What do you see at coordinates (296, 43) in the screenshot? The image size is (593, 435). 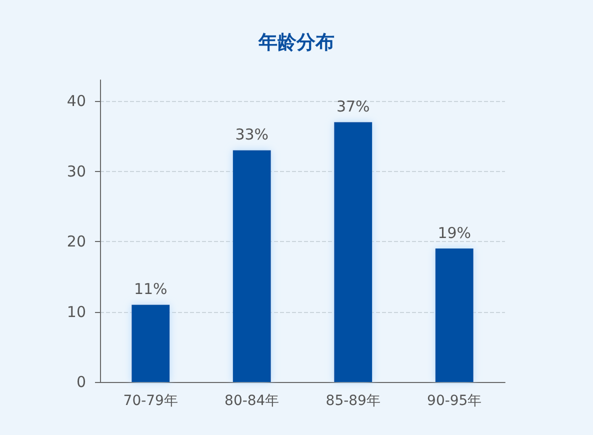 I see `chart-title: 年龄分布` at bounding box center [296, 43].